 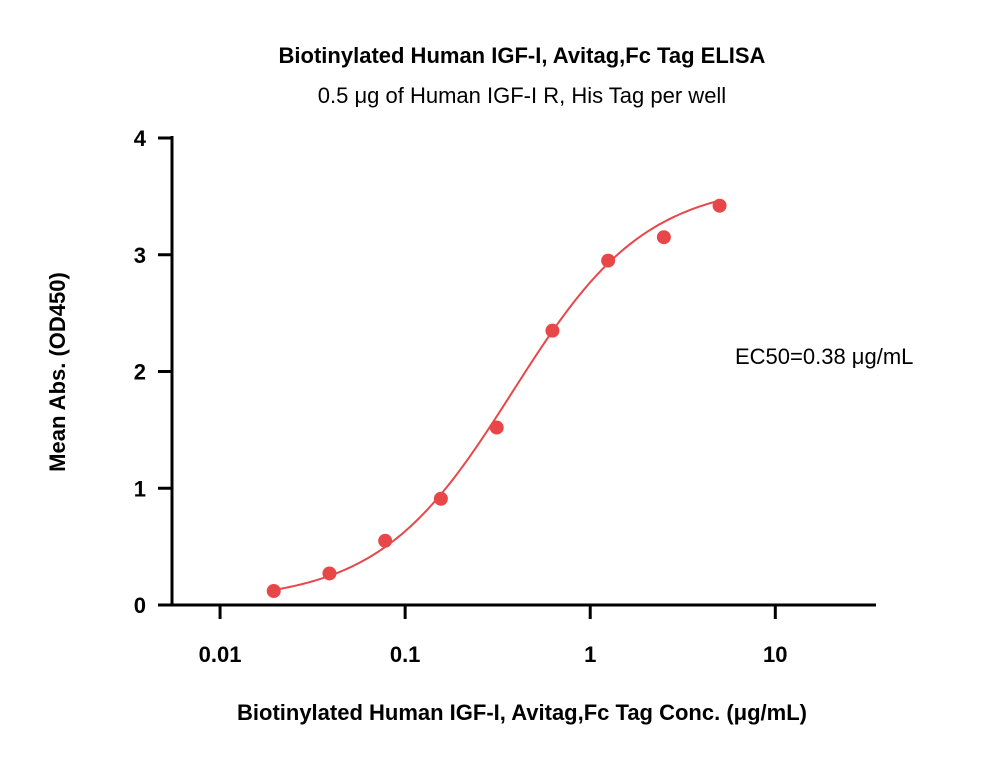 I want to click on y-tick-label: 3, so click(x=140, y=255).